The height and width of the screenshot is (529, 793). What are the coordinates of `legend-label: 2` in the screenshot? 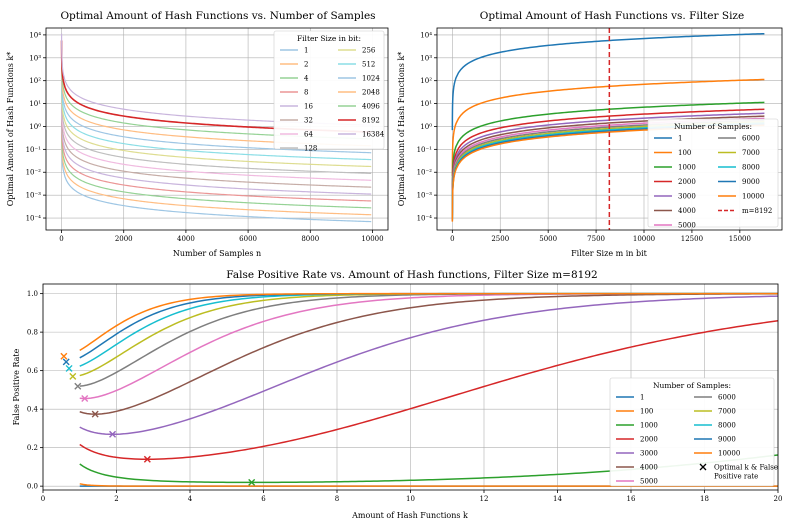 It's located at (306, 65).